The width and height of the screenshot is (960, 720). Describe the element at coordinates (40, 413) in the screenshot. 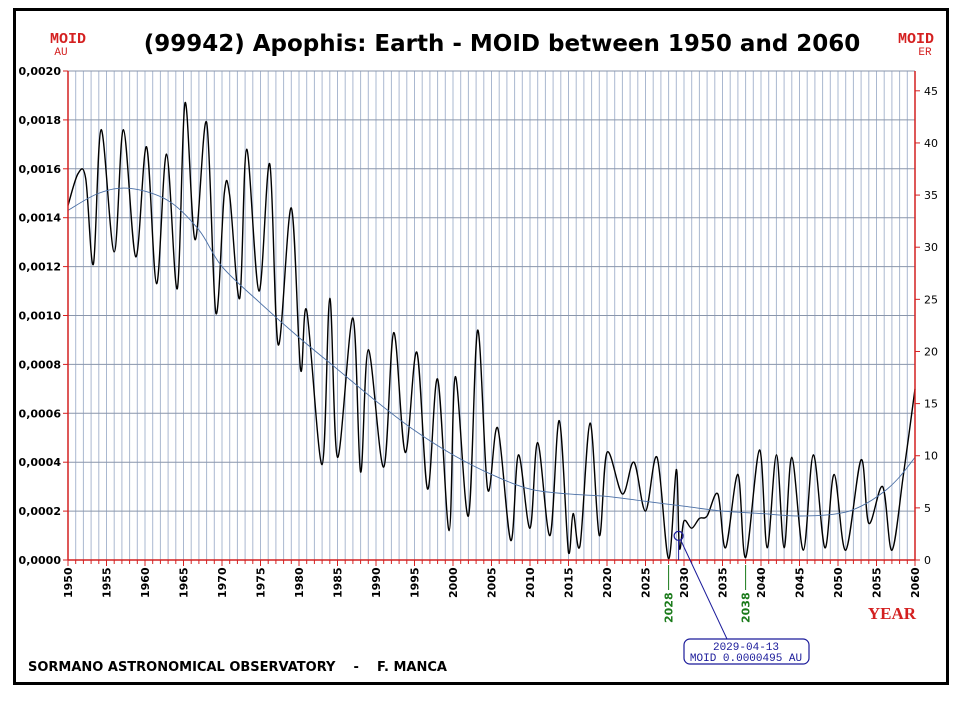

I see `y-tick-label: 0,0006` at that location.